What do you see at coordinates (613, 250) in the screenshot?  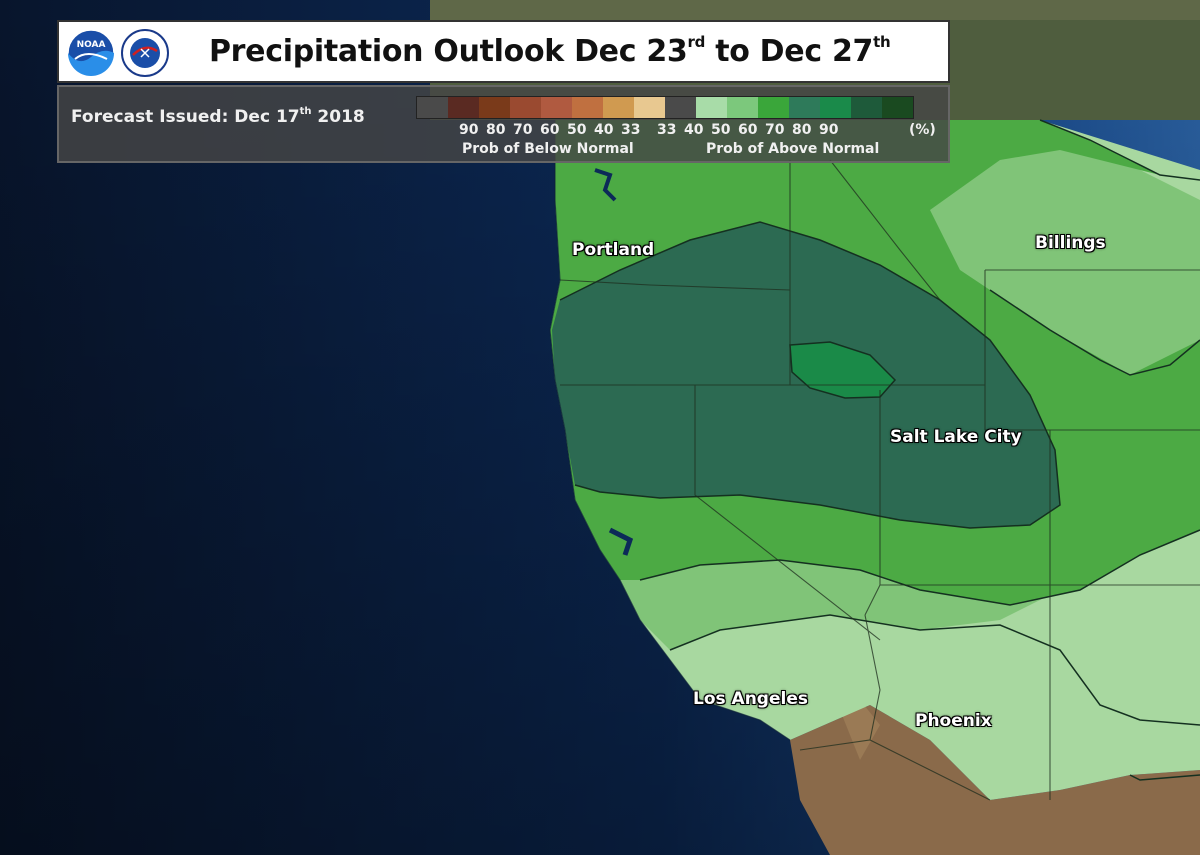 I see `city-label-portland: Portland` at bounding box center [613, 250].